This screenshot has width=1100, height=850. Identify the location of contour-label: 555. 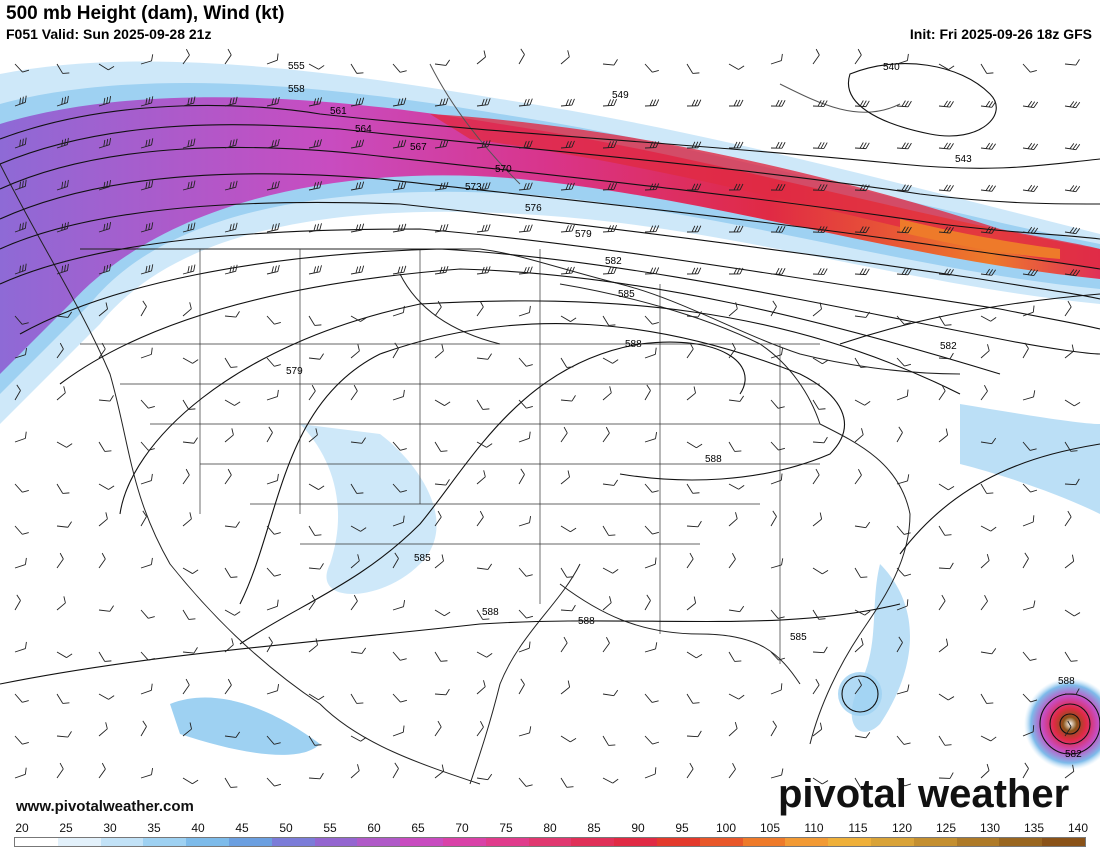
(296, 66).